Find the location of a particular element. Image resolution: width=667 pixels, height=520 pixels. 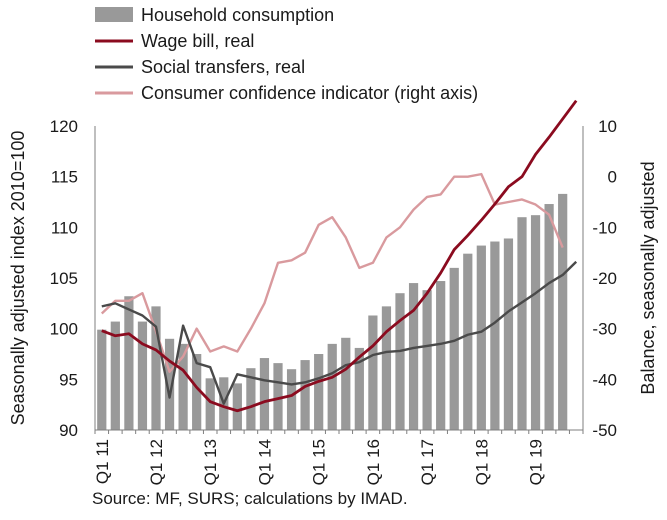

y-tick-label-right: 0 is located at coordinates (612, 177).